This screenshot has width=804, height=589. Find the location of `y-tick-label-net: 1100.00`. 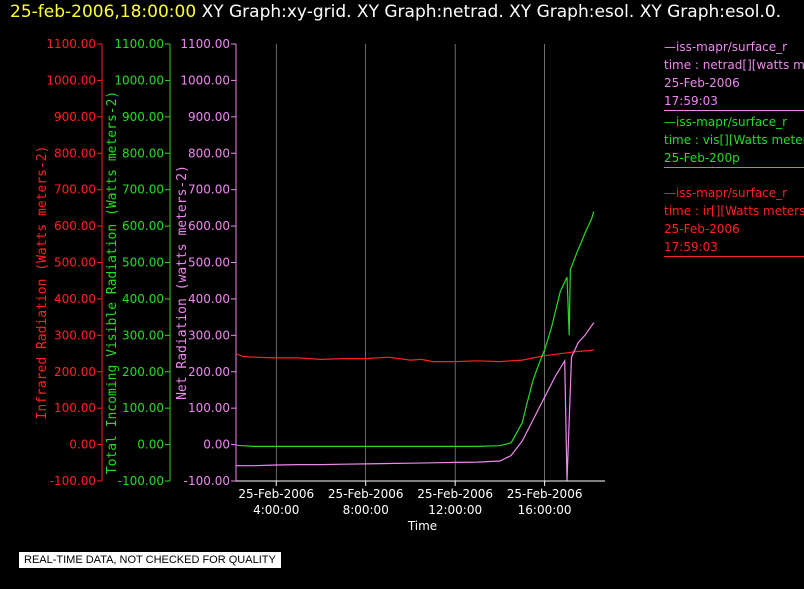

y-tick-label-net: 1100.00 is located at coordinates (205, 44).